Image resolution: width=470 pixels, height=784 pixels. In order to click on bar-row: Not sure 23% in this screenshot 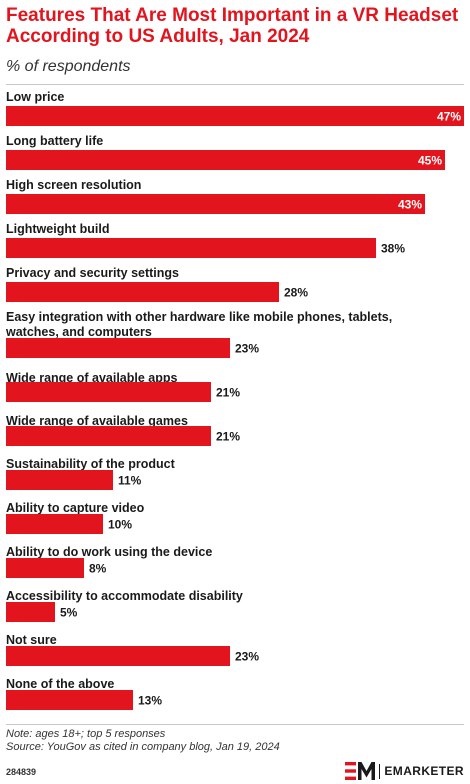, I will do `click(132, 649)`.